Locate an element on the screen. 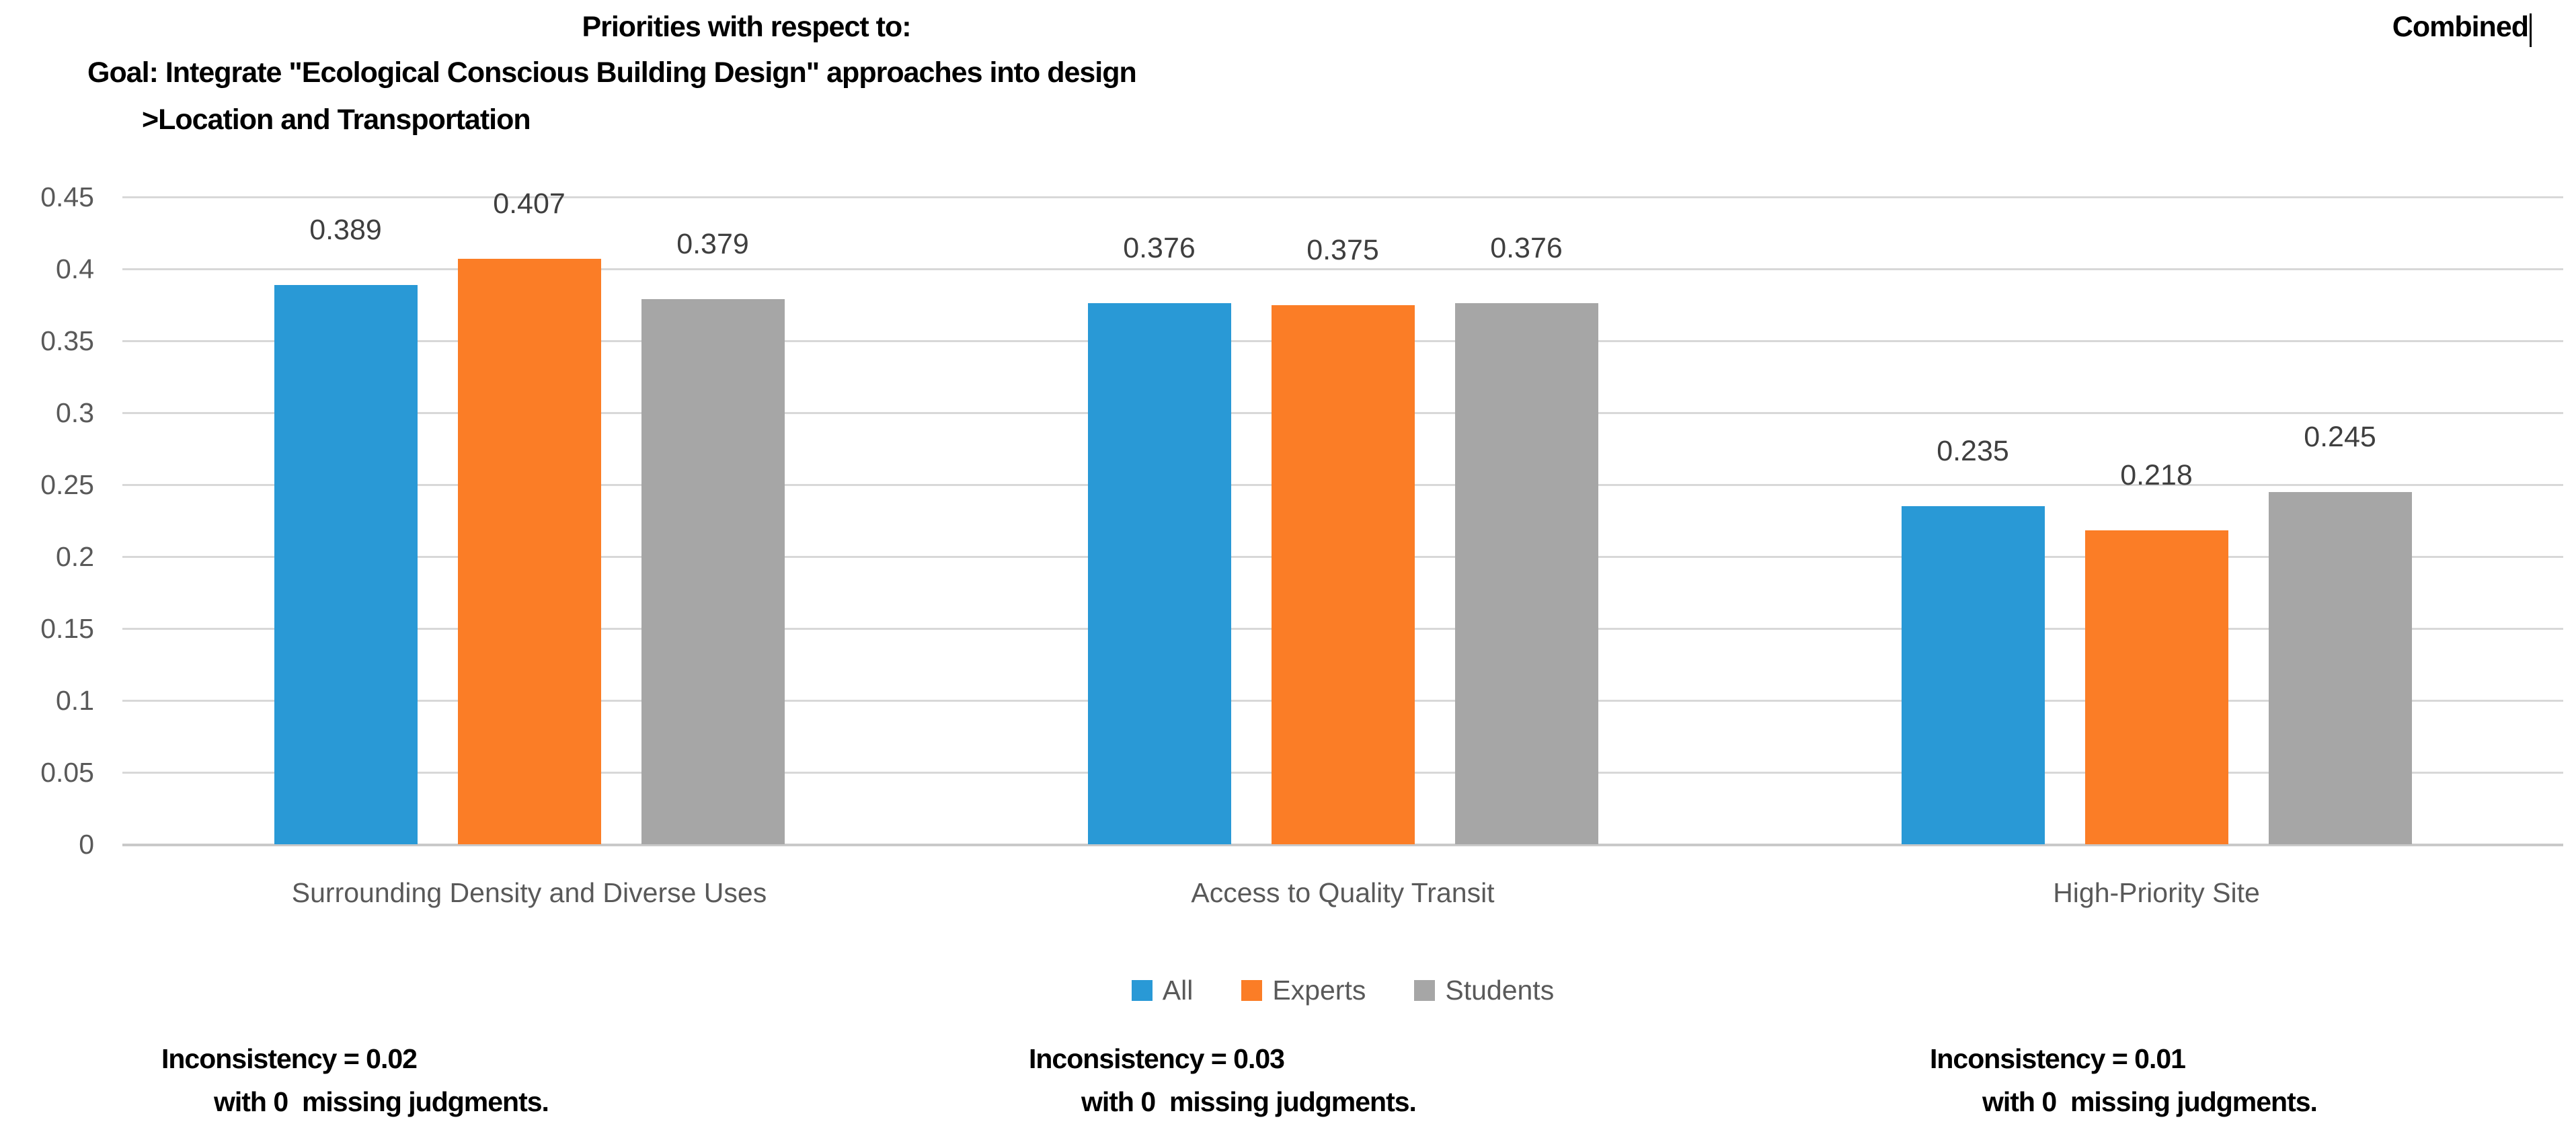 This screenshot has height=1134, width=2576. legend-item-students: Students is located at coordinates (1484, 991).